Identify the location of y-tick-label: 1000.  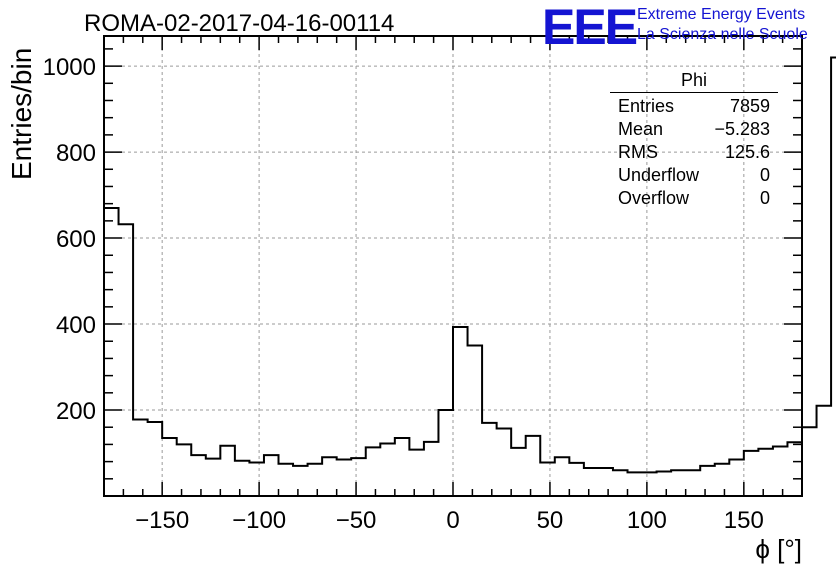
(69, 67).